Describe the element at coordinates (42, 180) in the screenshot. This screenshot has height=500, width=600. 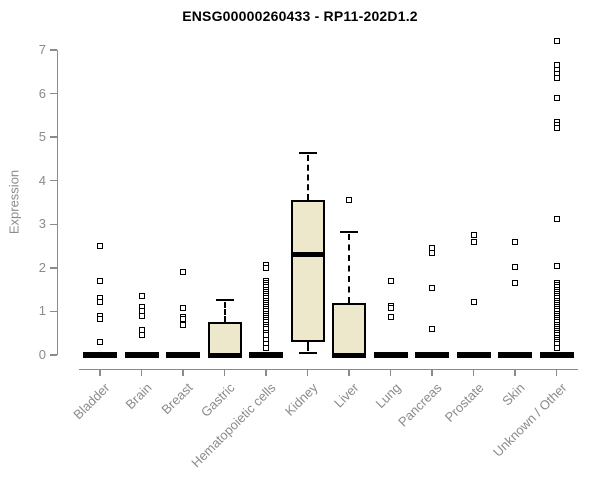
I see `y-tick-label: 4` at that location.